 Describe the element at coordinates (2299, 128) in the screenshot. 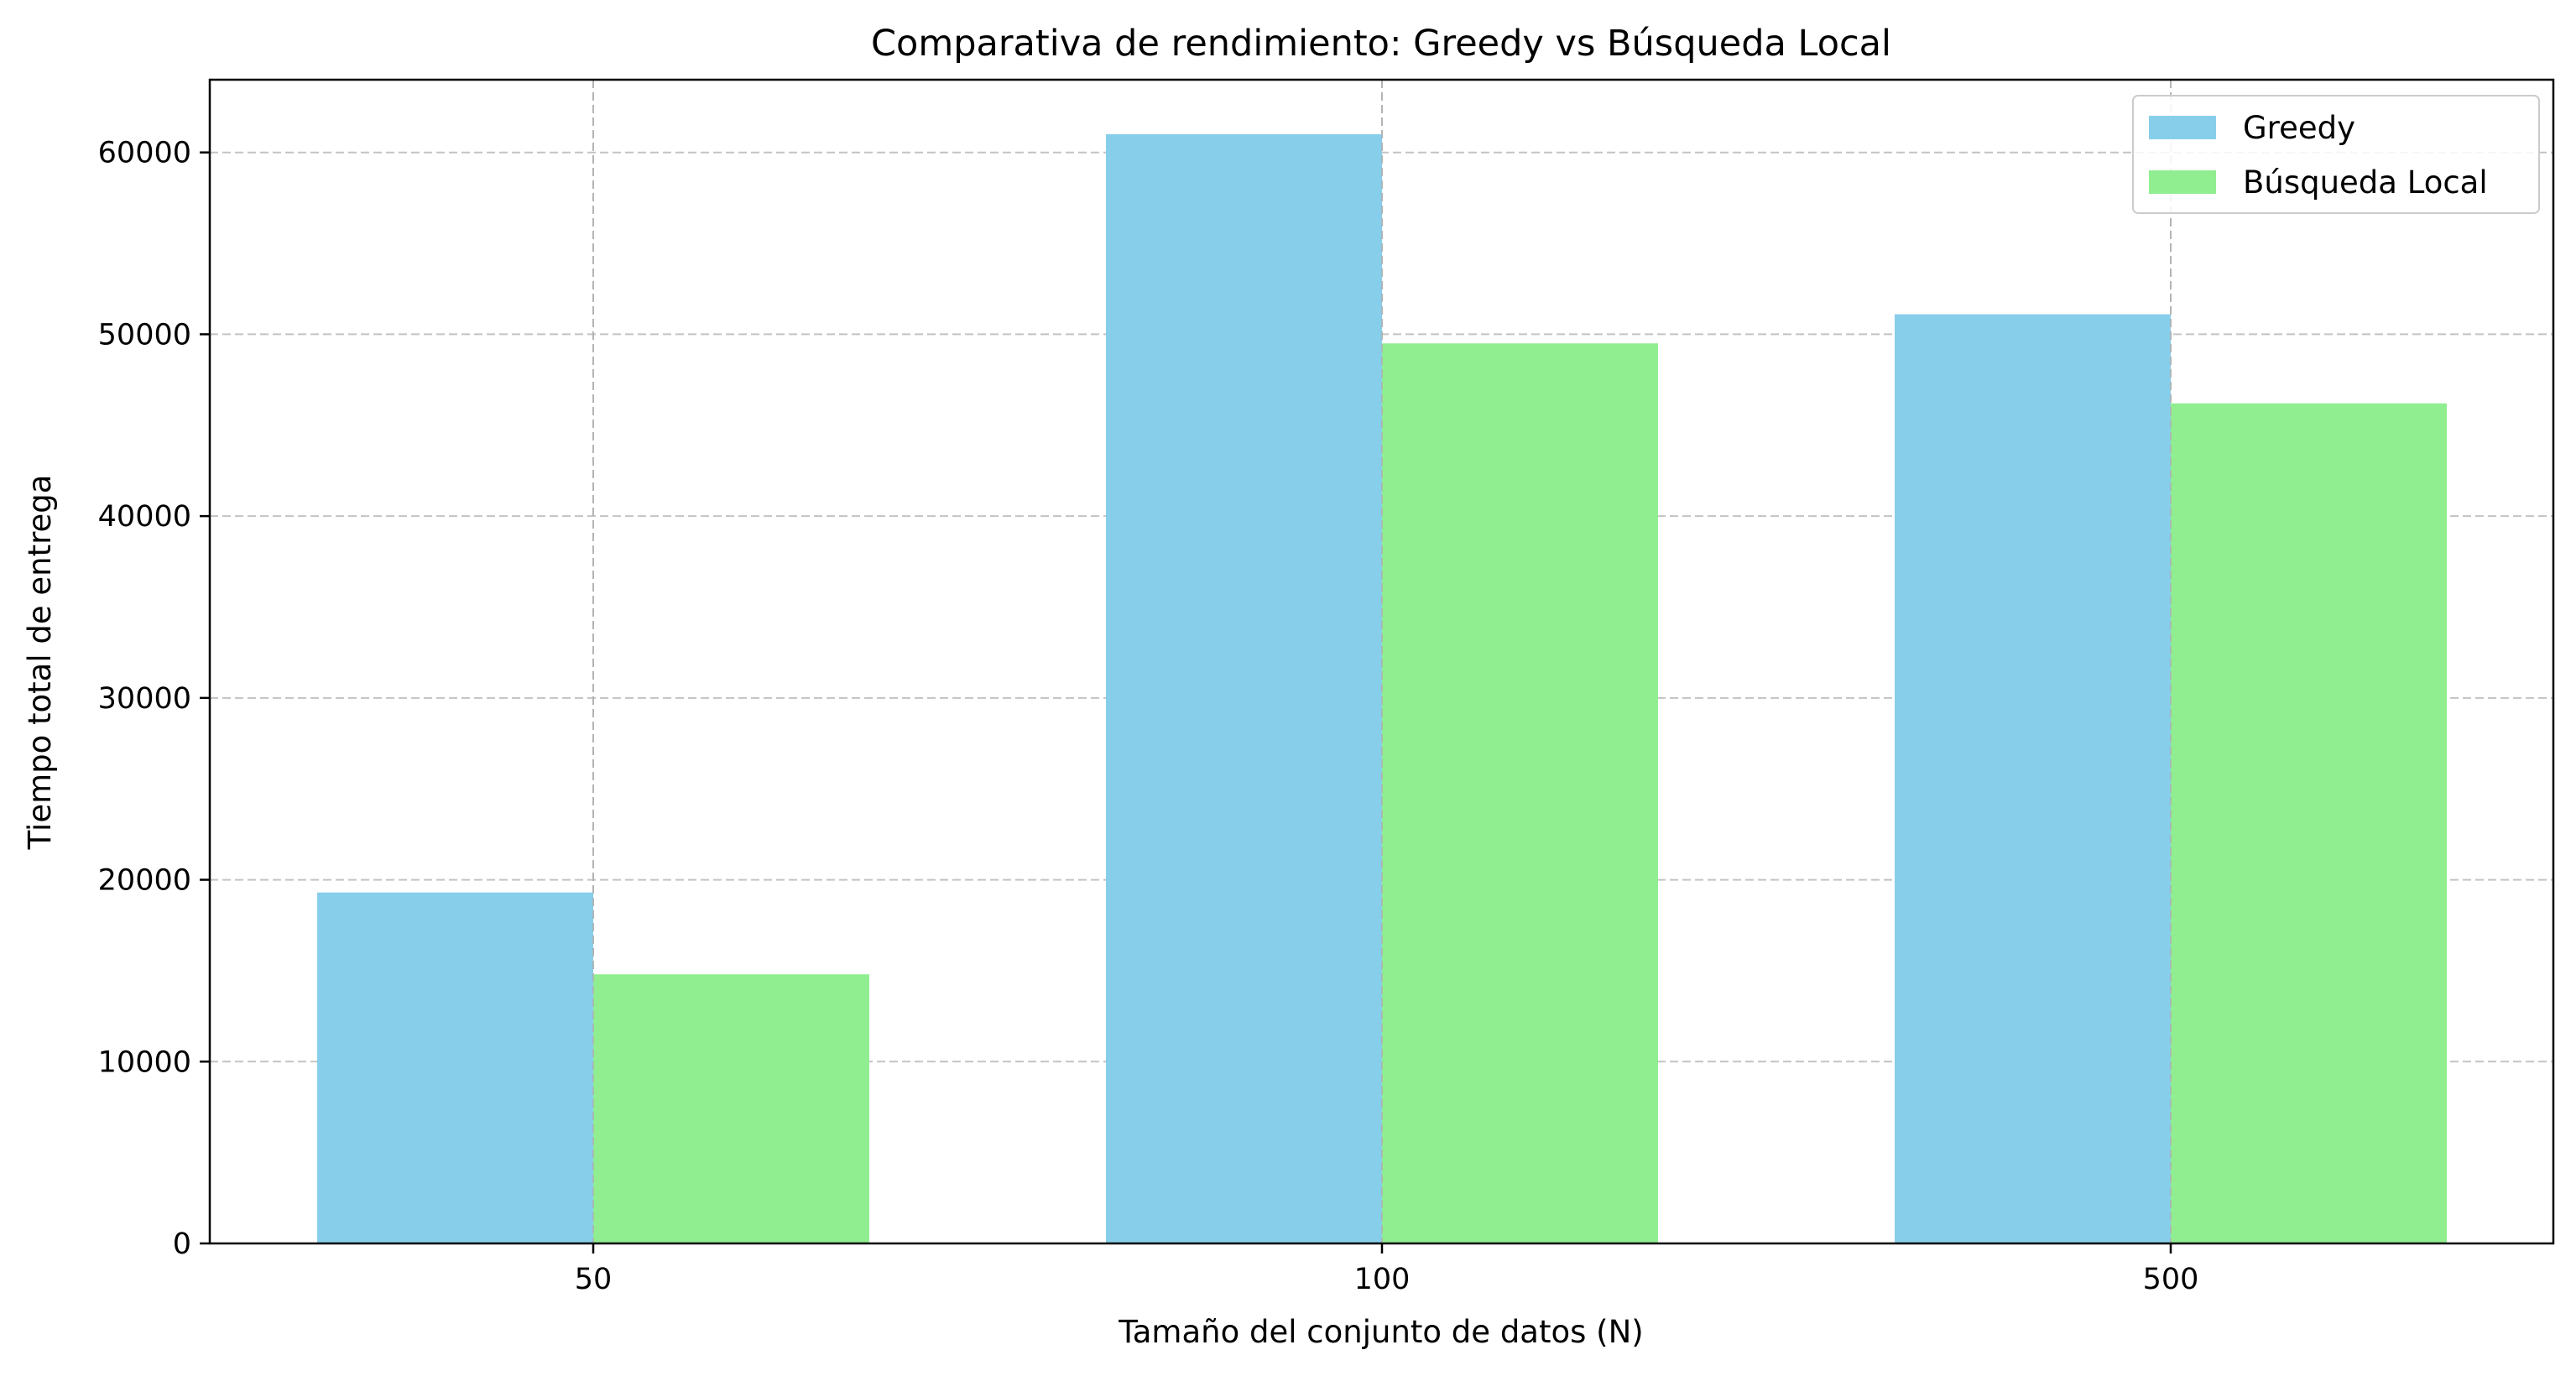

I see `legend-label: Greedy` at that location.